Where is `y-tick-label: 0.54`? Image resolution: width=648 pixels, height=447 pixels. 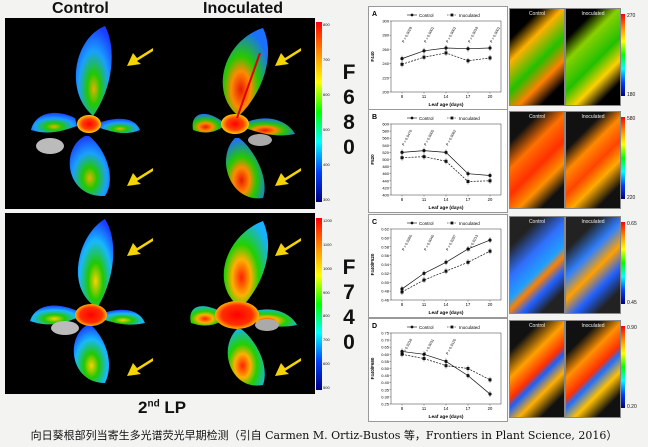
y-tick-label: 0.54 is located at coordinates (385, 264).